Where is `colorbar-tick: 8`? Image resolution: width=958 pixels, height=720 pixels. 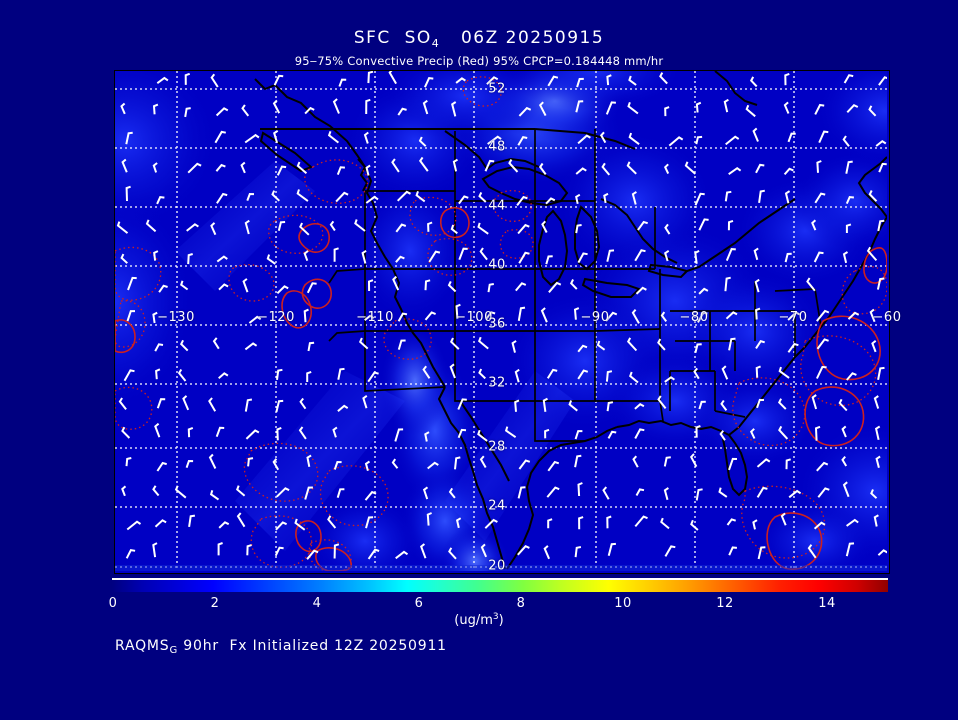 colorbar-tick: 8 is located at coordinates (521, 603).